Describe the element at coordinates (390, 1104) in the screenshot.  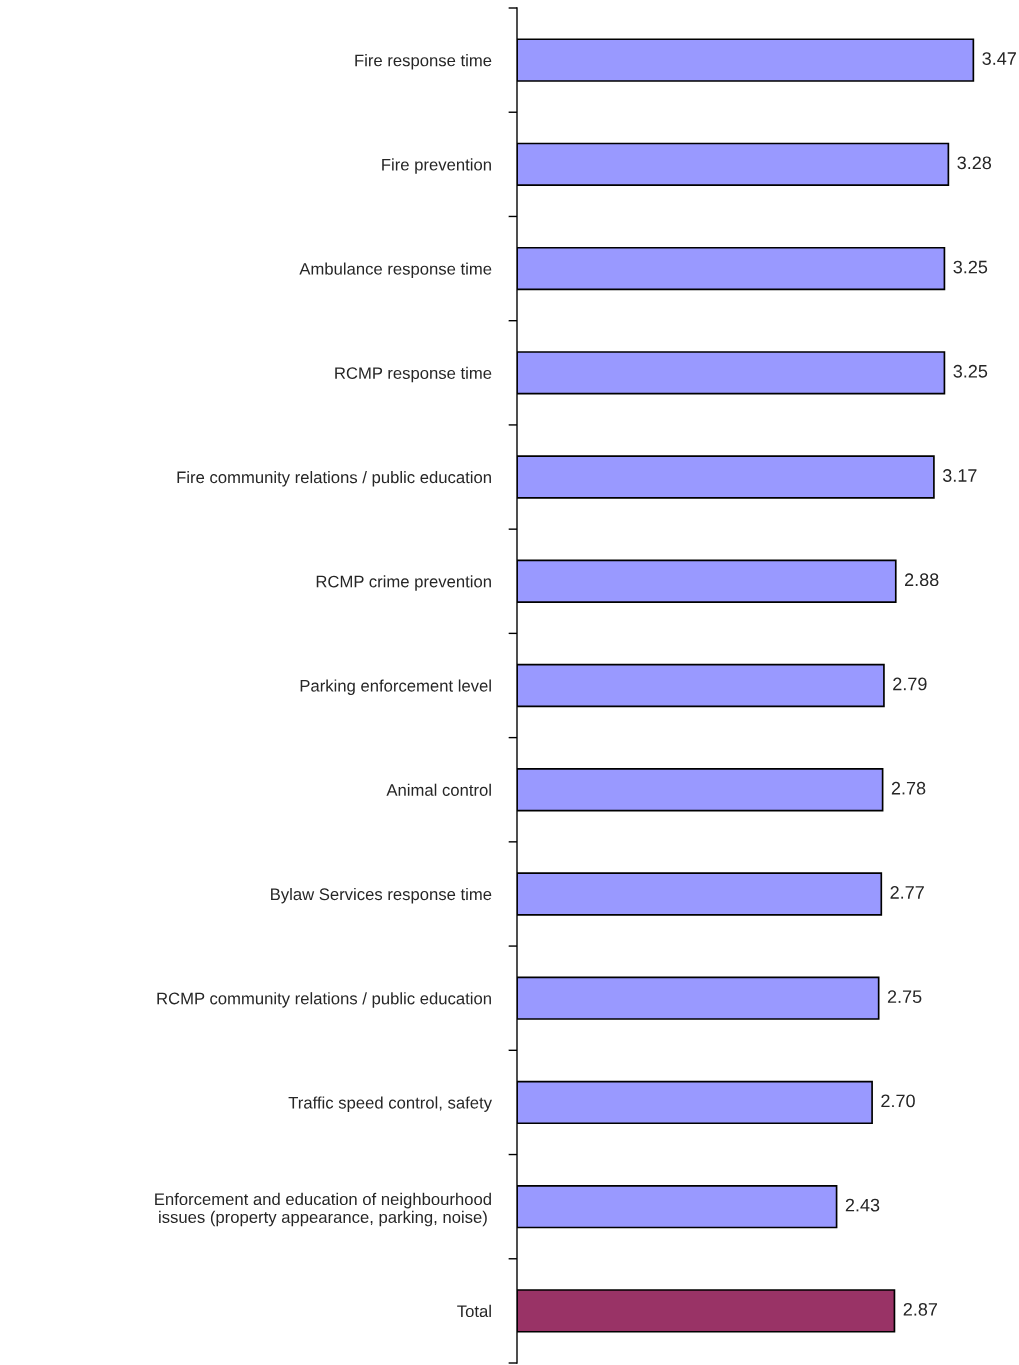
I see `y-tick-label: Traffic speed control, safety` at that location.